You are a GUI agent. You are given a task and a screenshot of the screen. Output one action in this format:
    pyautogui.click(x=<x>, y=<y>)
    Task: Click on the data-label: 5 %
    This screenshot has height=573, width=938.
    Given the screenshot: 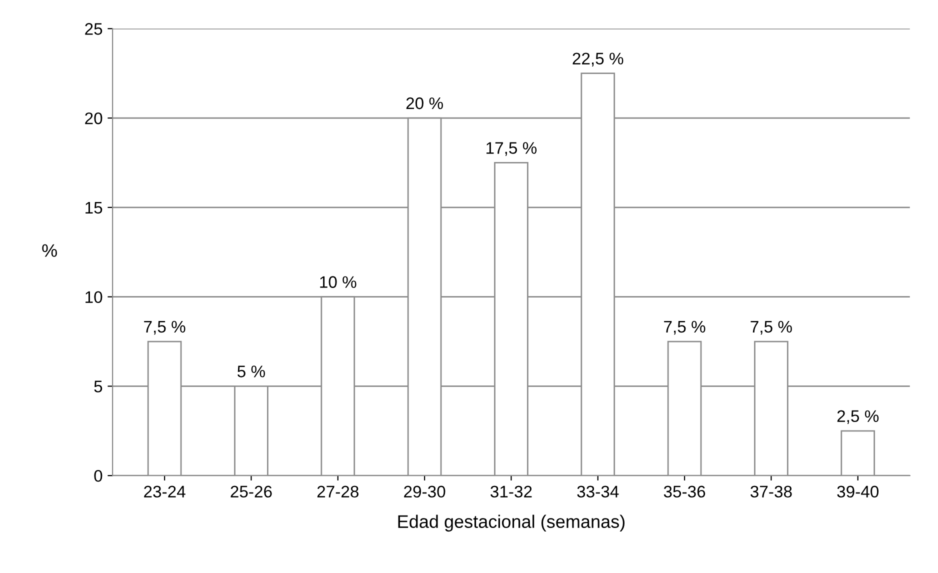 What is the action you would take?
    pyautogui.click(x=251, y=372)
    